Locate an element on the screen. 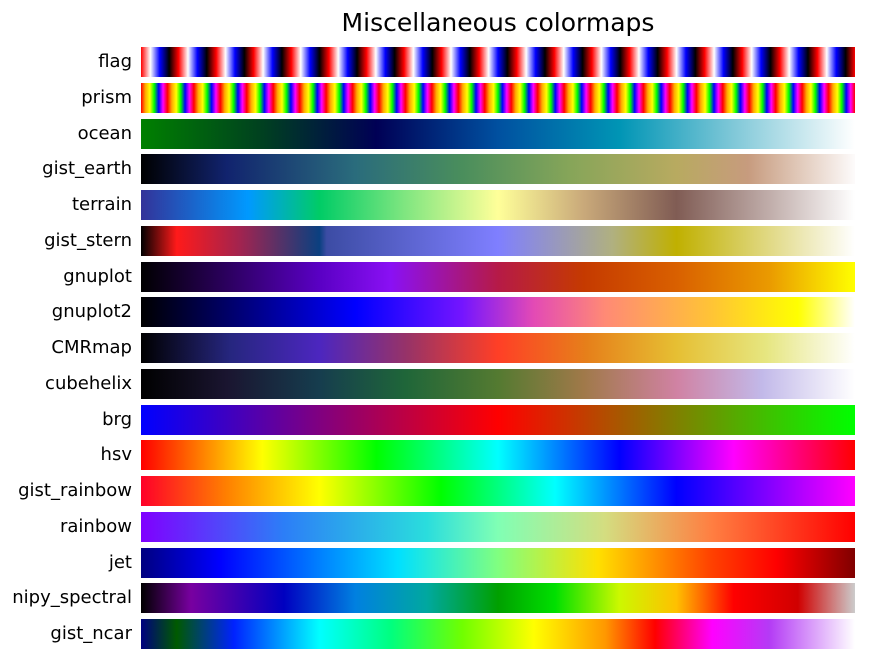 This screenshot has width=883, height=666. colormap-row-ocean: ocean is located at coordinates (441, 134).